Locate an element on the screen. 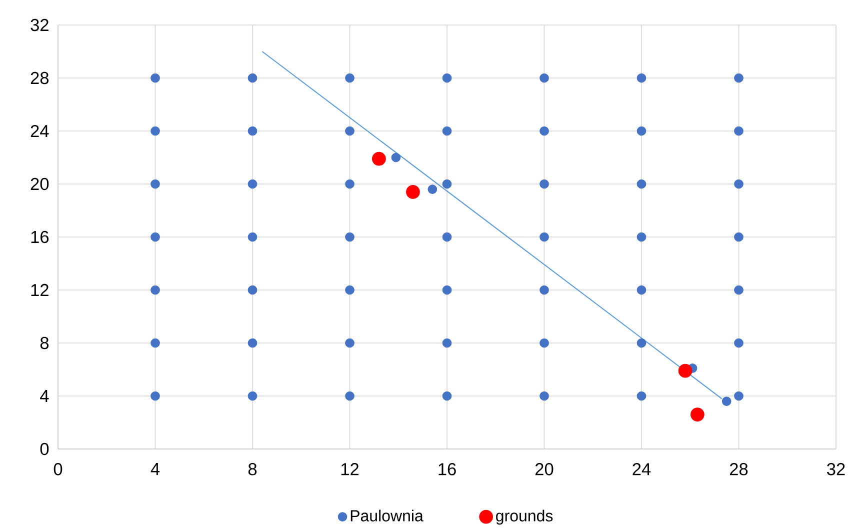 This screenshot has width=868, height=532. x-tick-label: 32 is located at coordinates (836, 469).